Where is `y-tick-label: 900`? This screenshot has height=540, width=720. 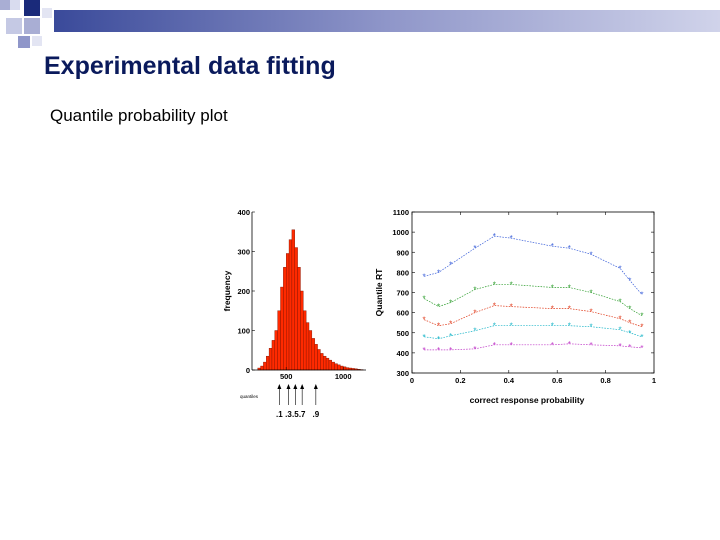
y-tick-label: 900 is located at coordinates (402, 252).